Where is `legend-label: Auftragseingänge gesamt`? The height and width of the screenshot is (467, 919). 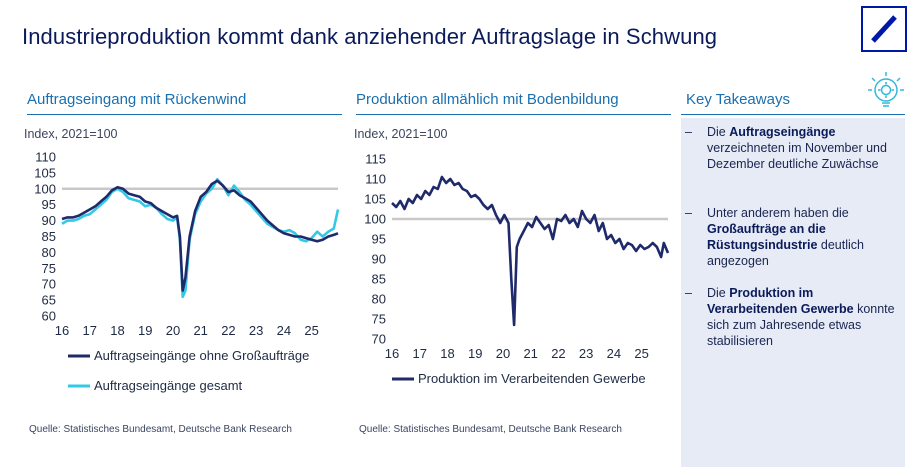
legend-label: Auftragseingänge gesamt is located at coordinates (168, 385).